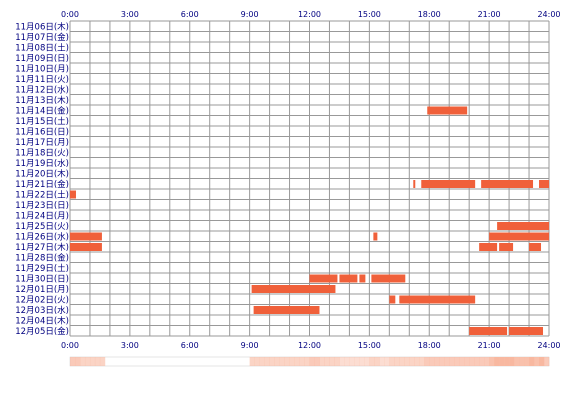 This screenshot has width=570, height=400. I want to click on summary-strip, so click(309, 361).